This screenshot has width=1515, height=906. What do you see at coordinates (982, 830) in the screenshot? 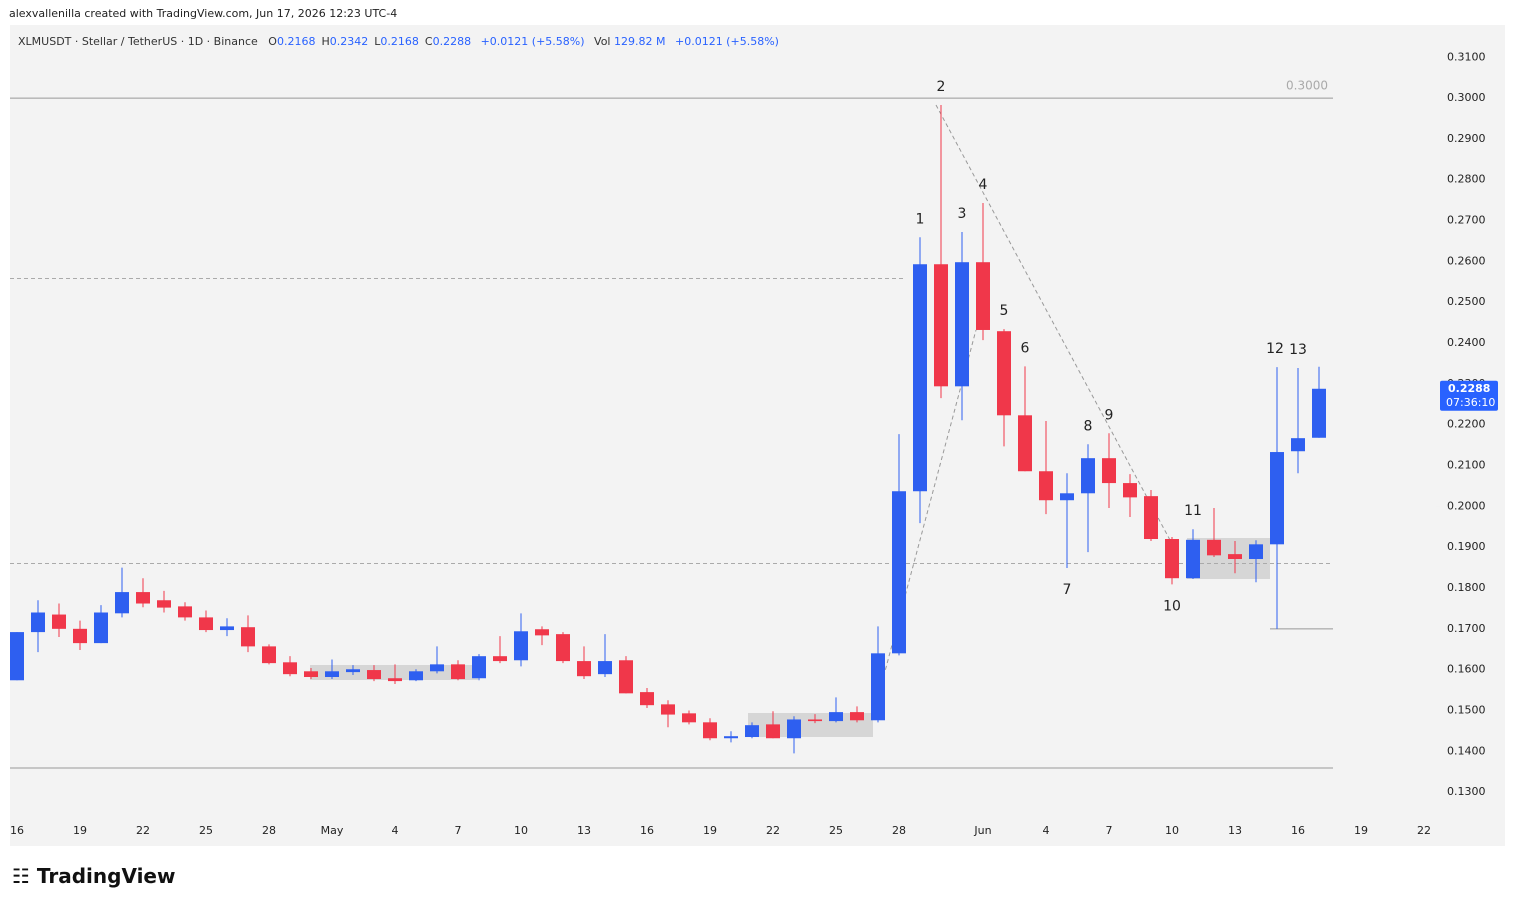
I see `x-tick-label: Jun` at bounding box center [982, 830].